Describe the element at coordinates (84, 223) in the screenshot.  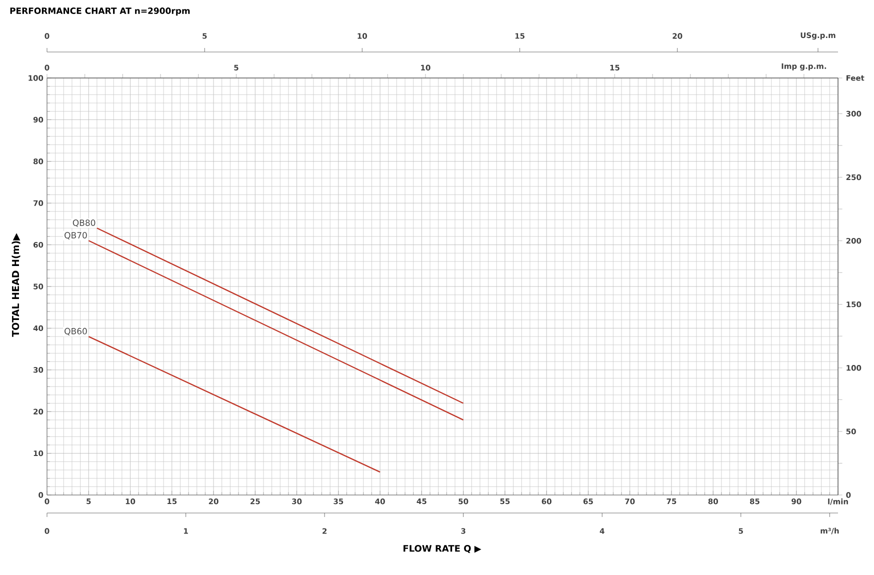
I see `series-label: QB80` at that location.